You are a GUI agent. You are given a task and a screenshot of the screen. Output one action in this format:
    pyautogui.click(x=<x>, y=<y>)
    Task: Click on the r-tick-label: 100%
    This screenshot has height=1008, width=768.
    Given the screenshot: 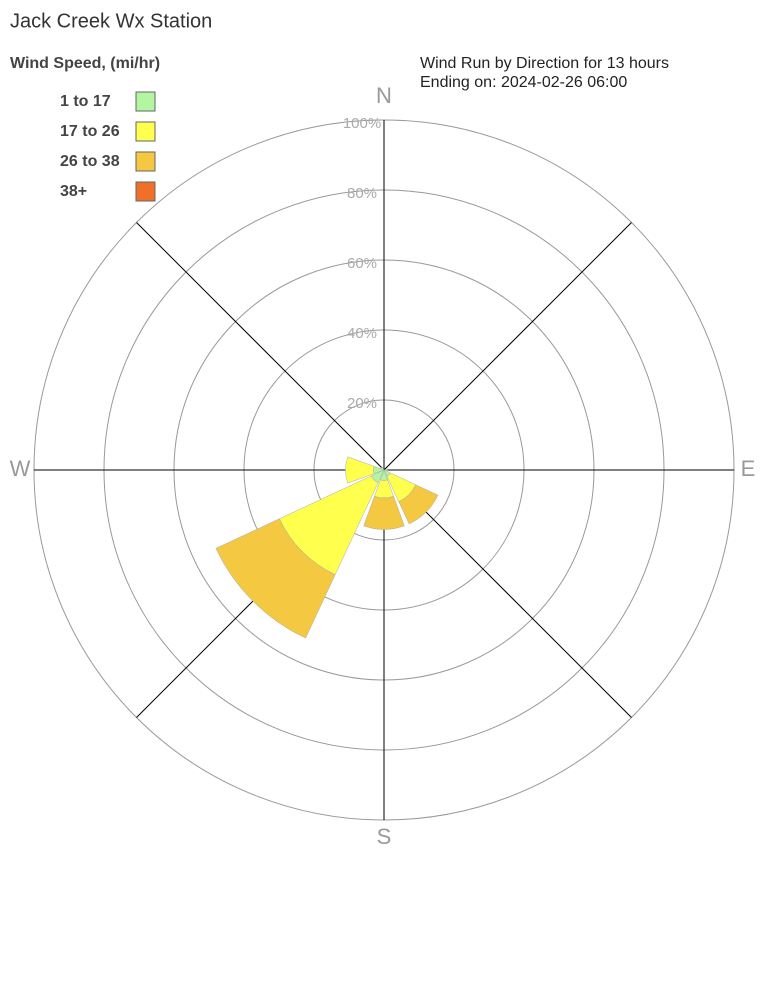 What is the action you would take?
    pyautogui.click(x=362, y=123)
    